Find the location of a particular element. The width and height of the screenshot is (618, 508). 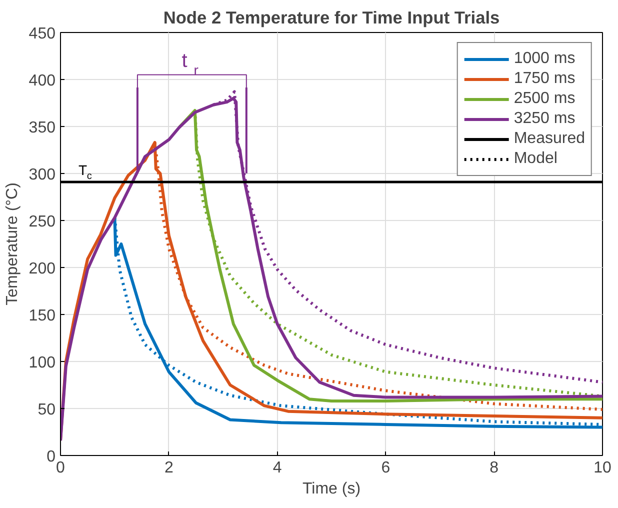

x-tick-label: 8 is located at coordinates (494, 468).